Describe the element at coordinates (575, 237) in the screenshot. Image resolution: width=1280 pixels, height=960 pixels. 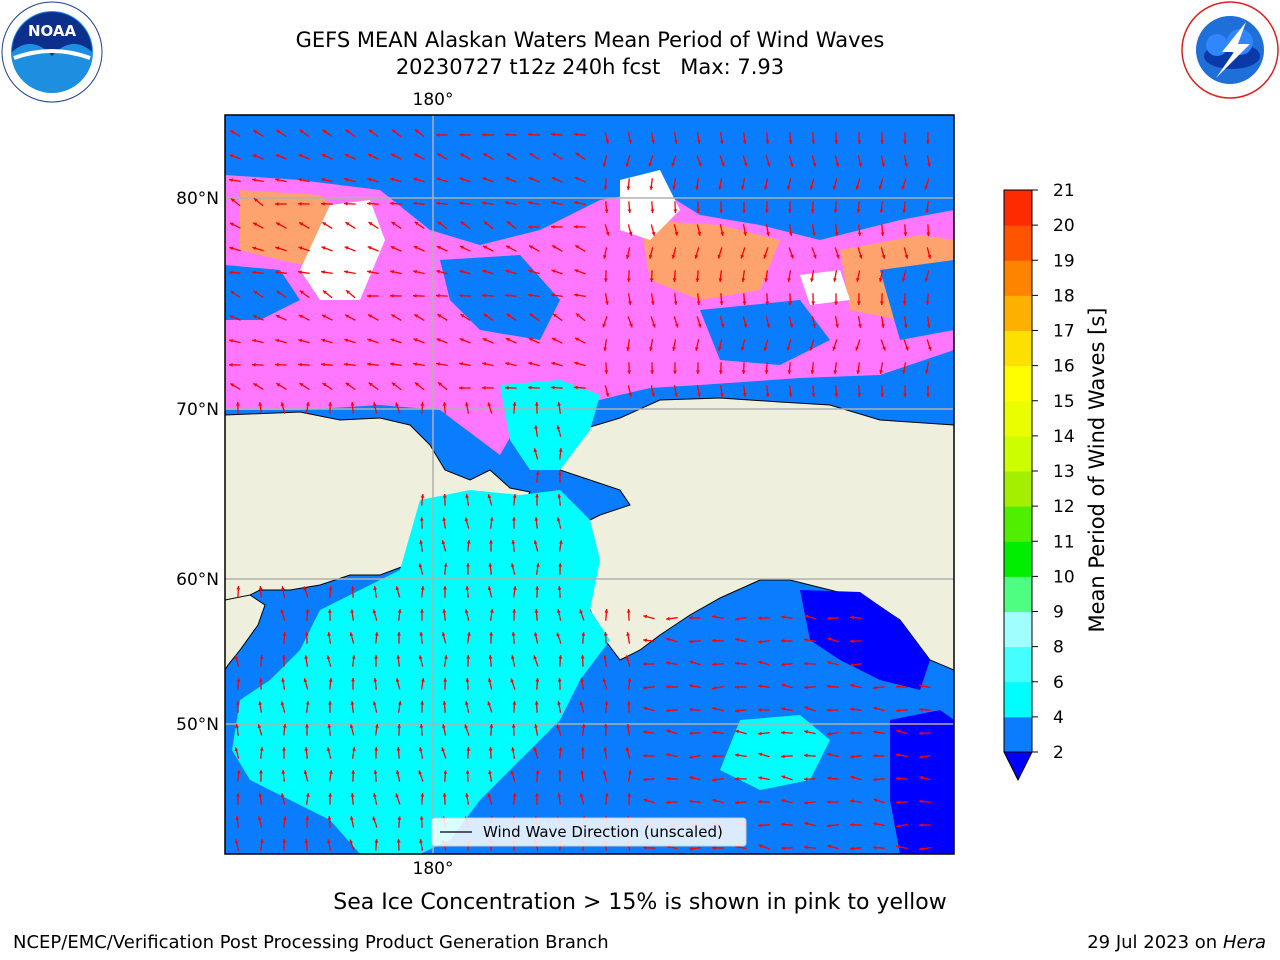
I see `ice-free-white` at that location.